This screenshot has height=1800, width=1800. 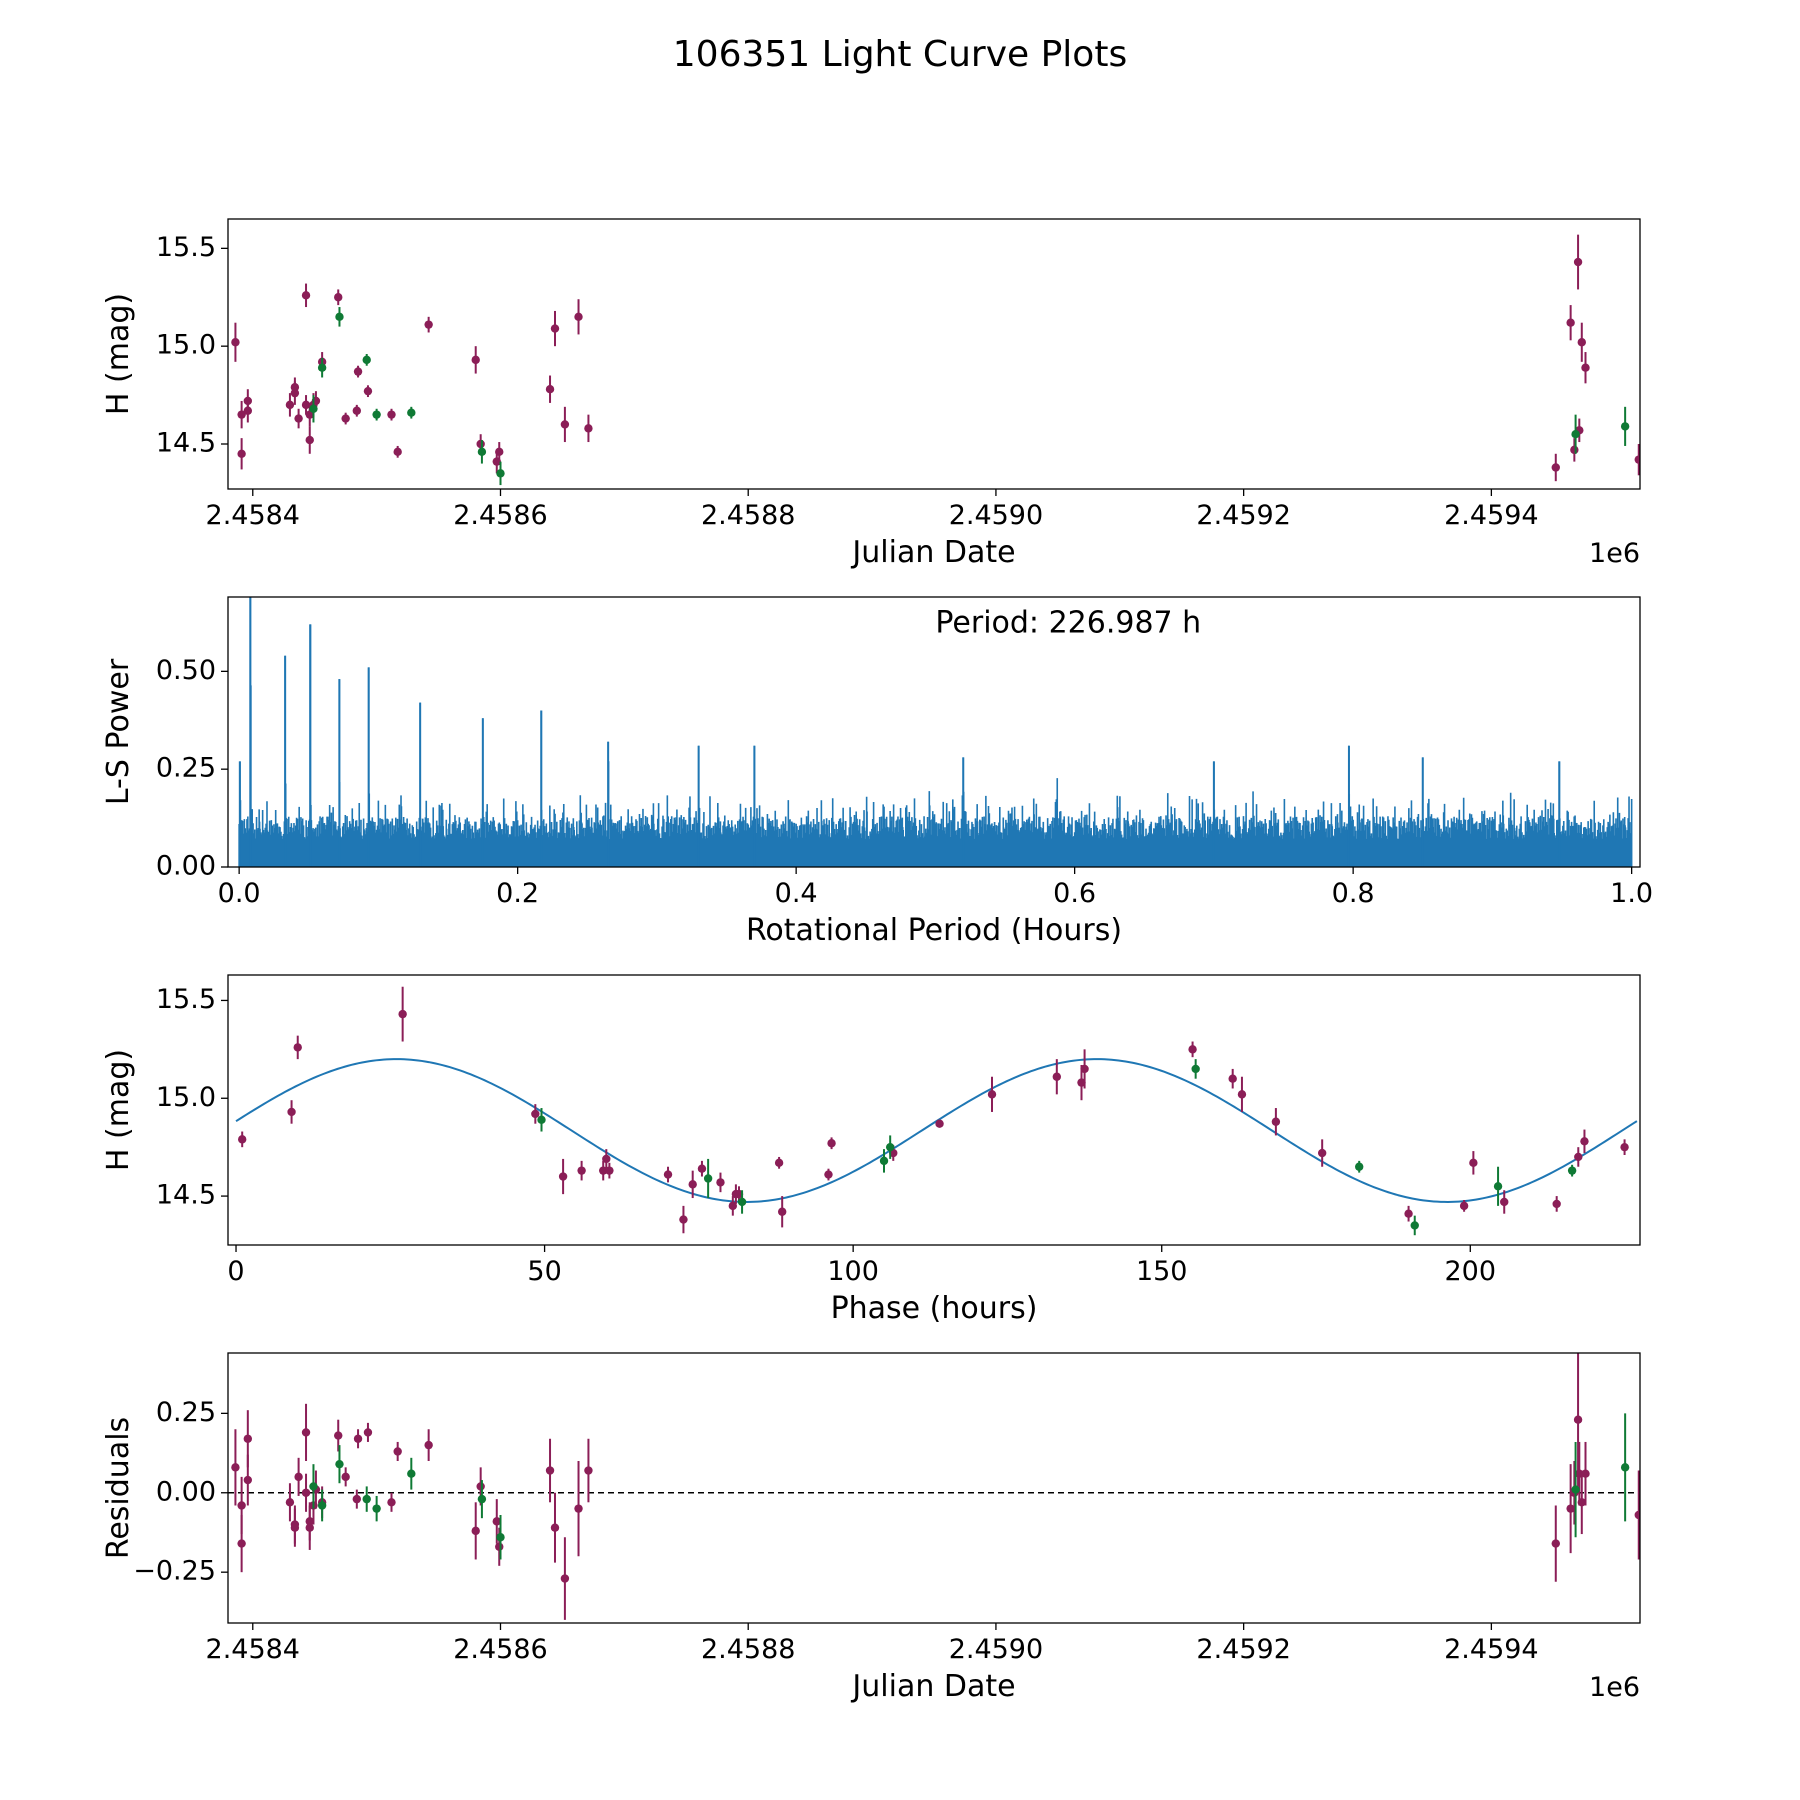 I want to click on phased-axes-frame, so click(x=934, y=1110).